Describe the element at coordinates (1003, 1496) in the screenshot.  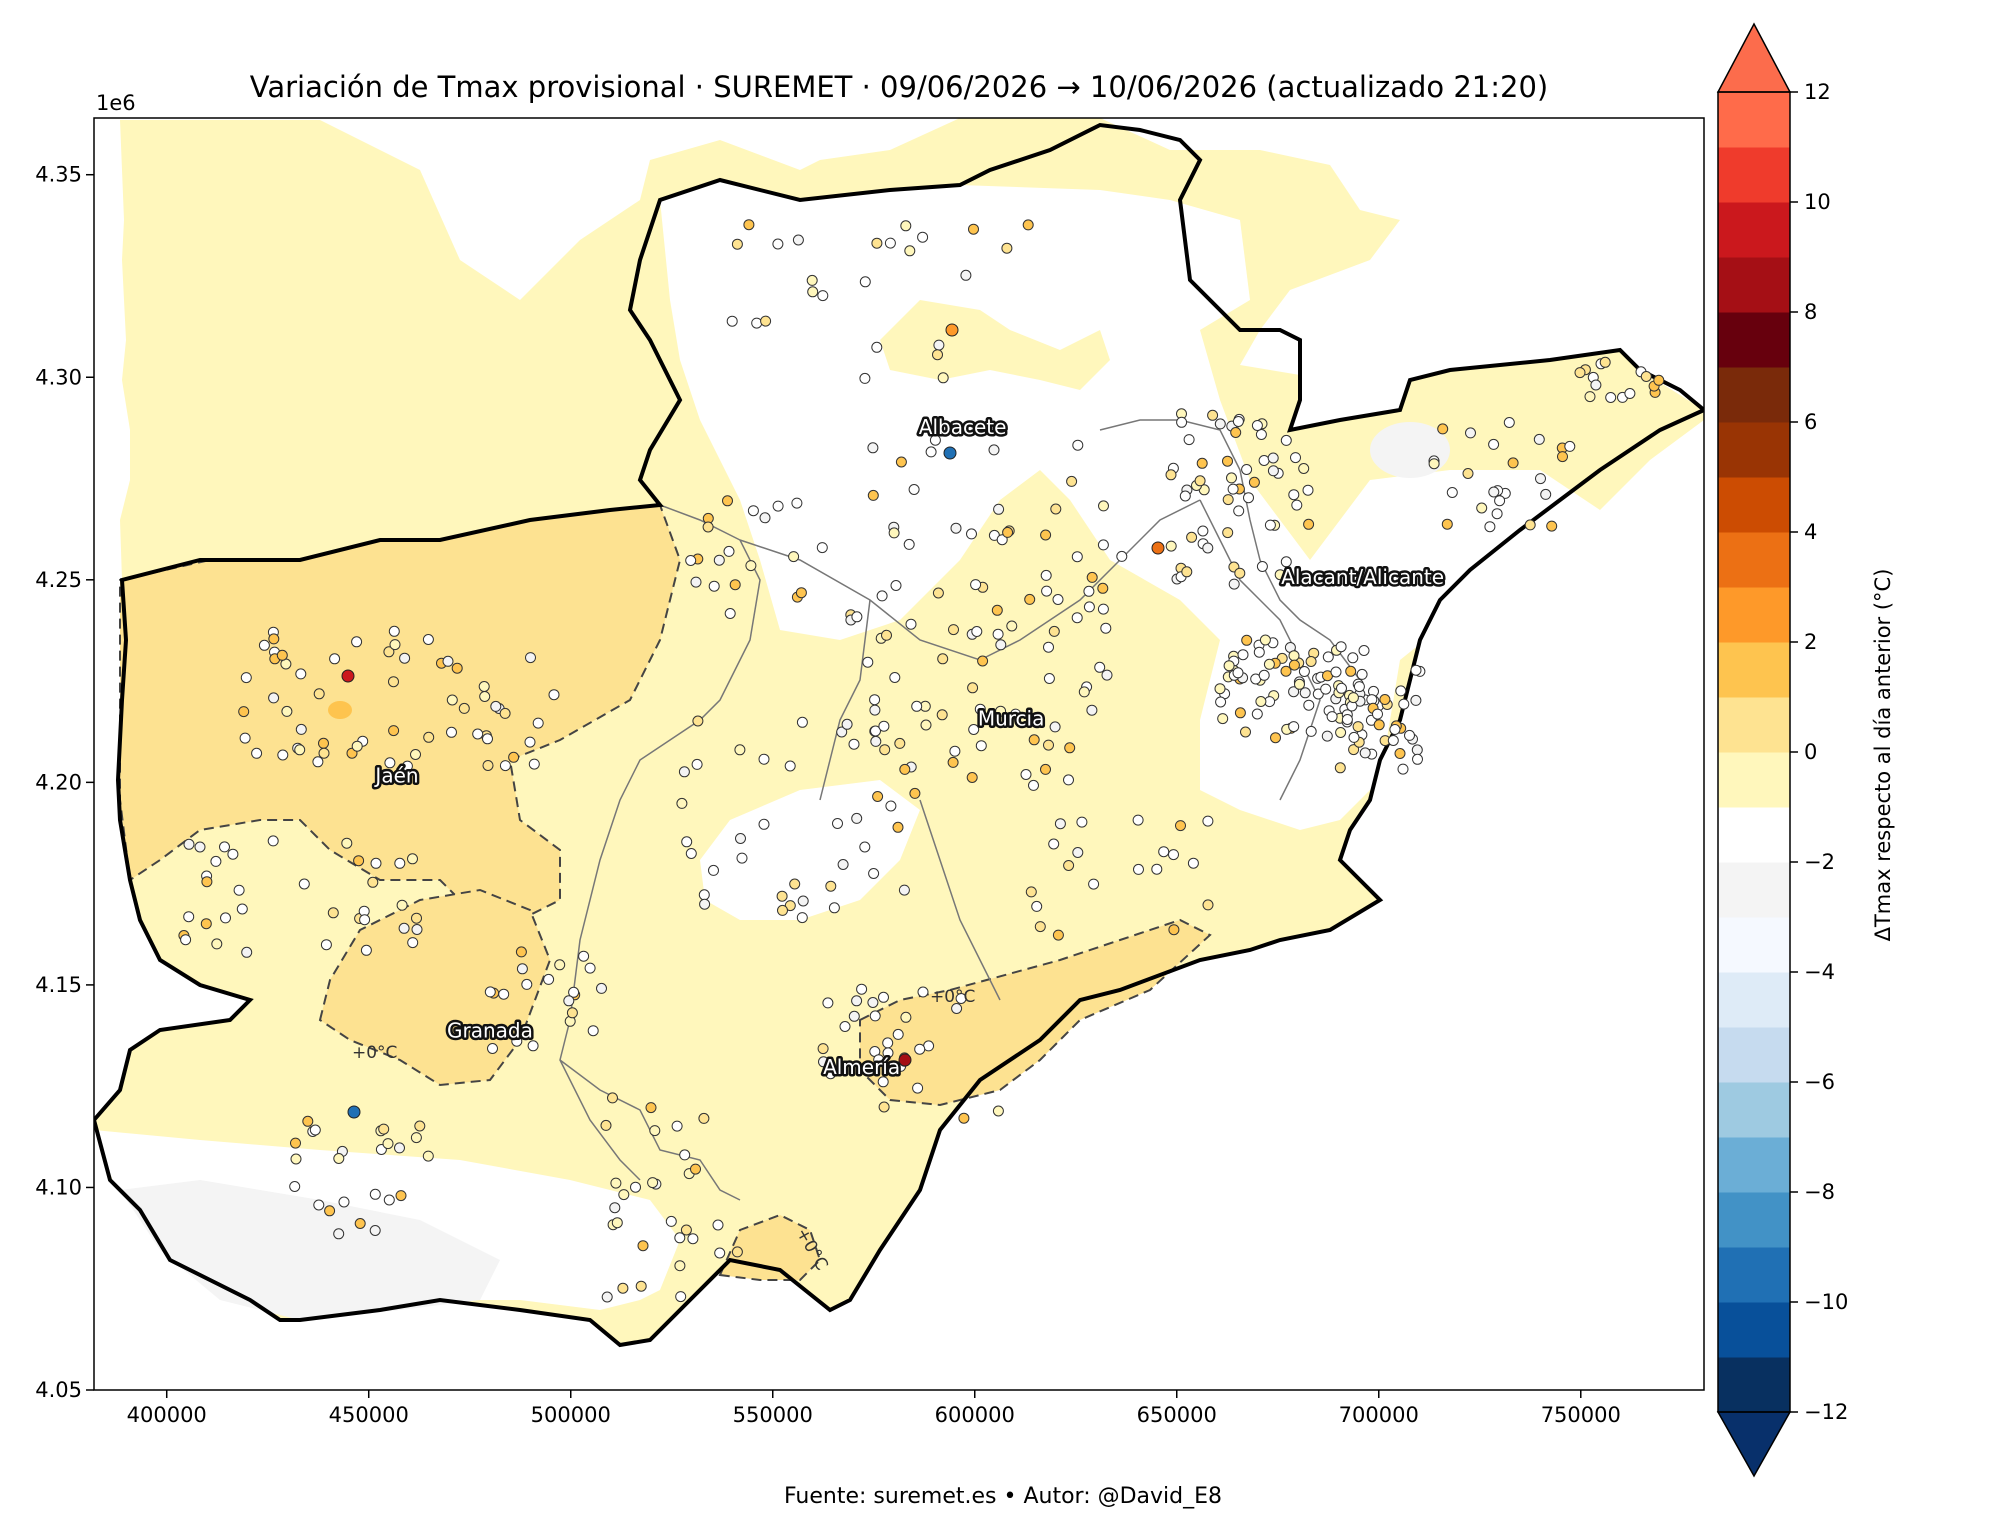
I see `source-footer: Fuente: suremet.es • Autor: @David_E8` at that location.